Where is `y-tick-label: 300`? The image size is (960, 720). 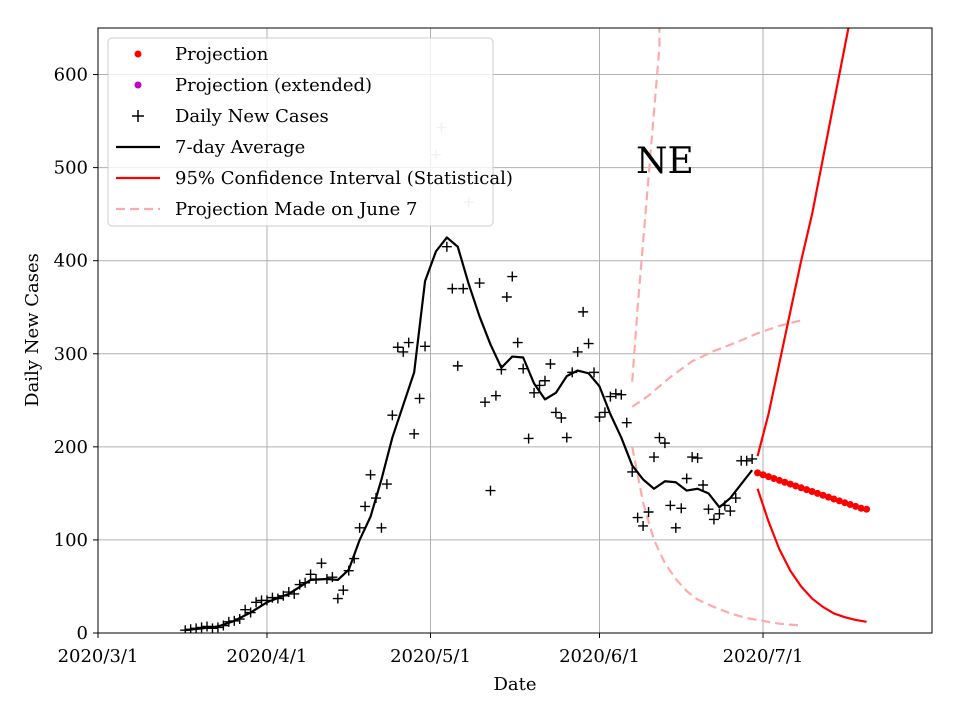
y-tick-label: 300 is located at coordinates (71, 354).